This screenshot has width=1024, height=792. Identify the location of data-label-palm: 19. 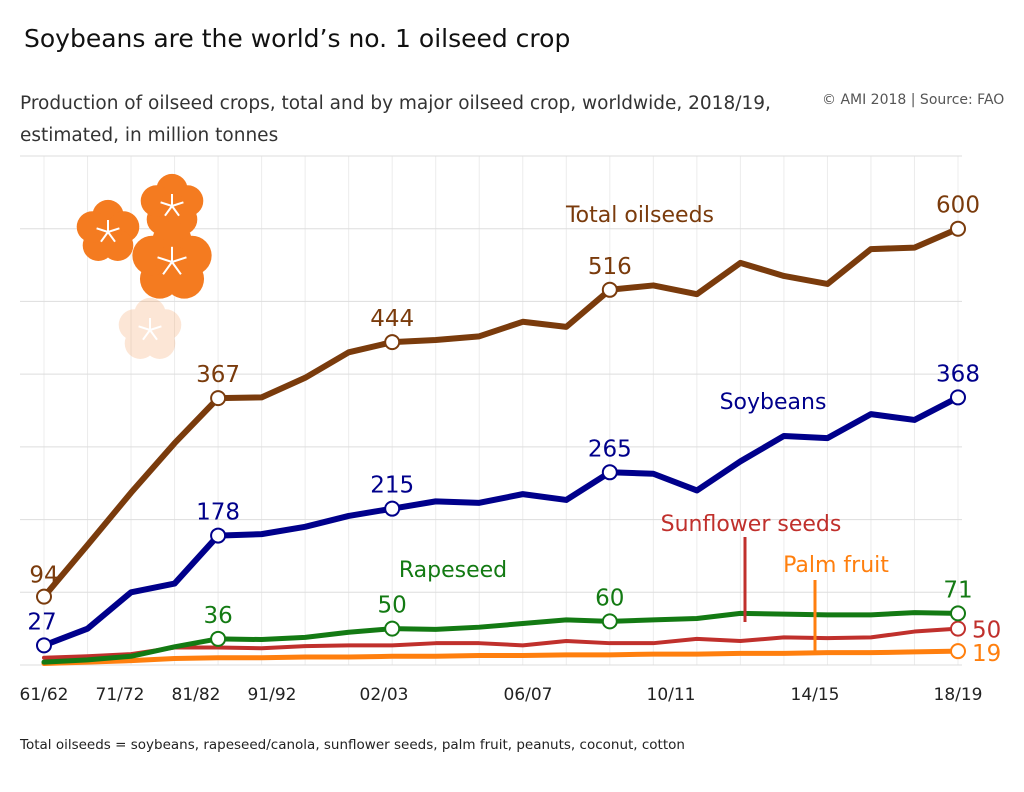
(986, 654).